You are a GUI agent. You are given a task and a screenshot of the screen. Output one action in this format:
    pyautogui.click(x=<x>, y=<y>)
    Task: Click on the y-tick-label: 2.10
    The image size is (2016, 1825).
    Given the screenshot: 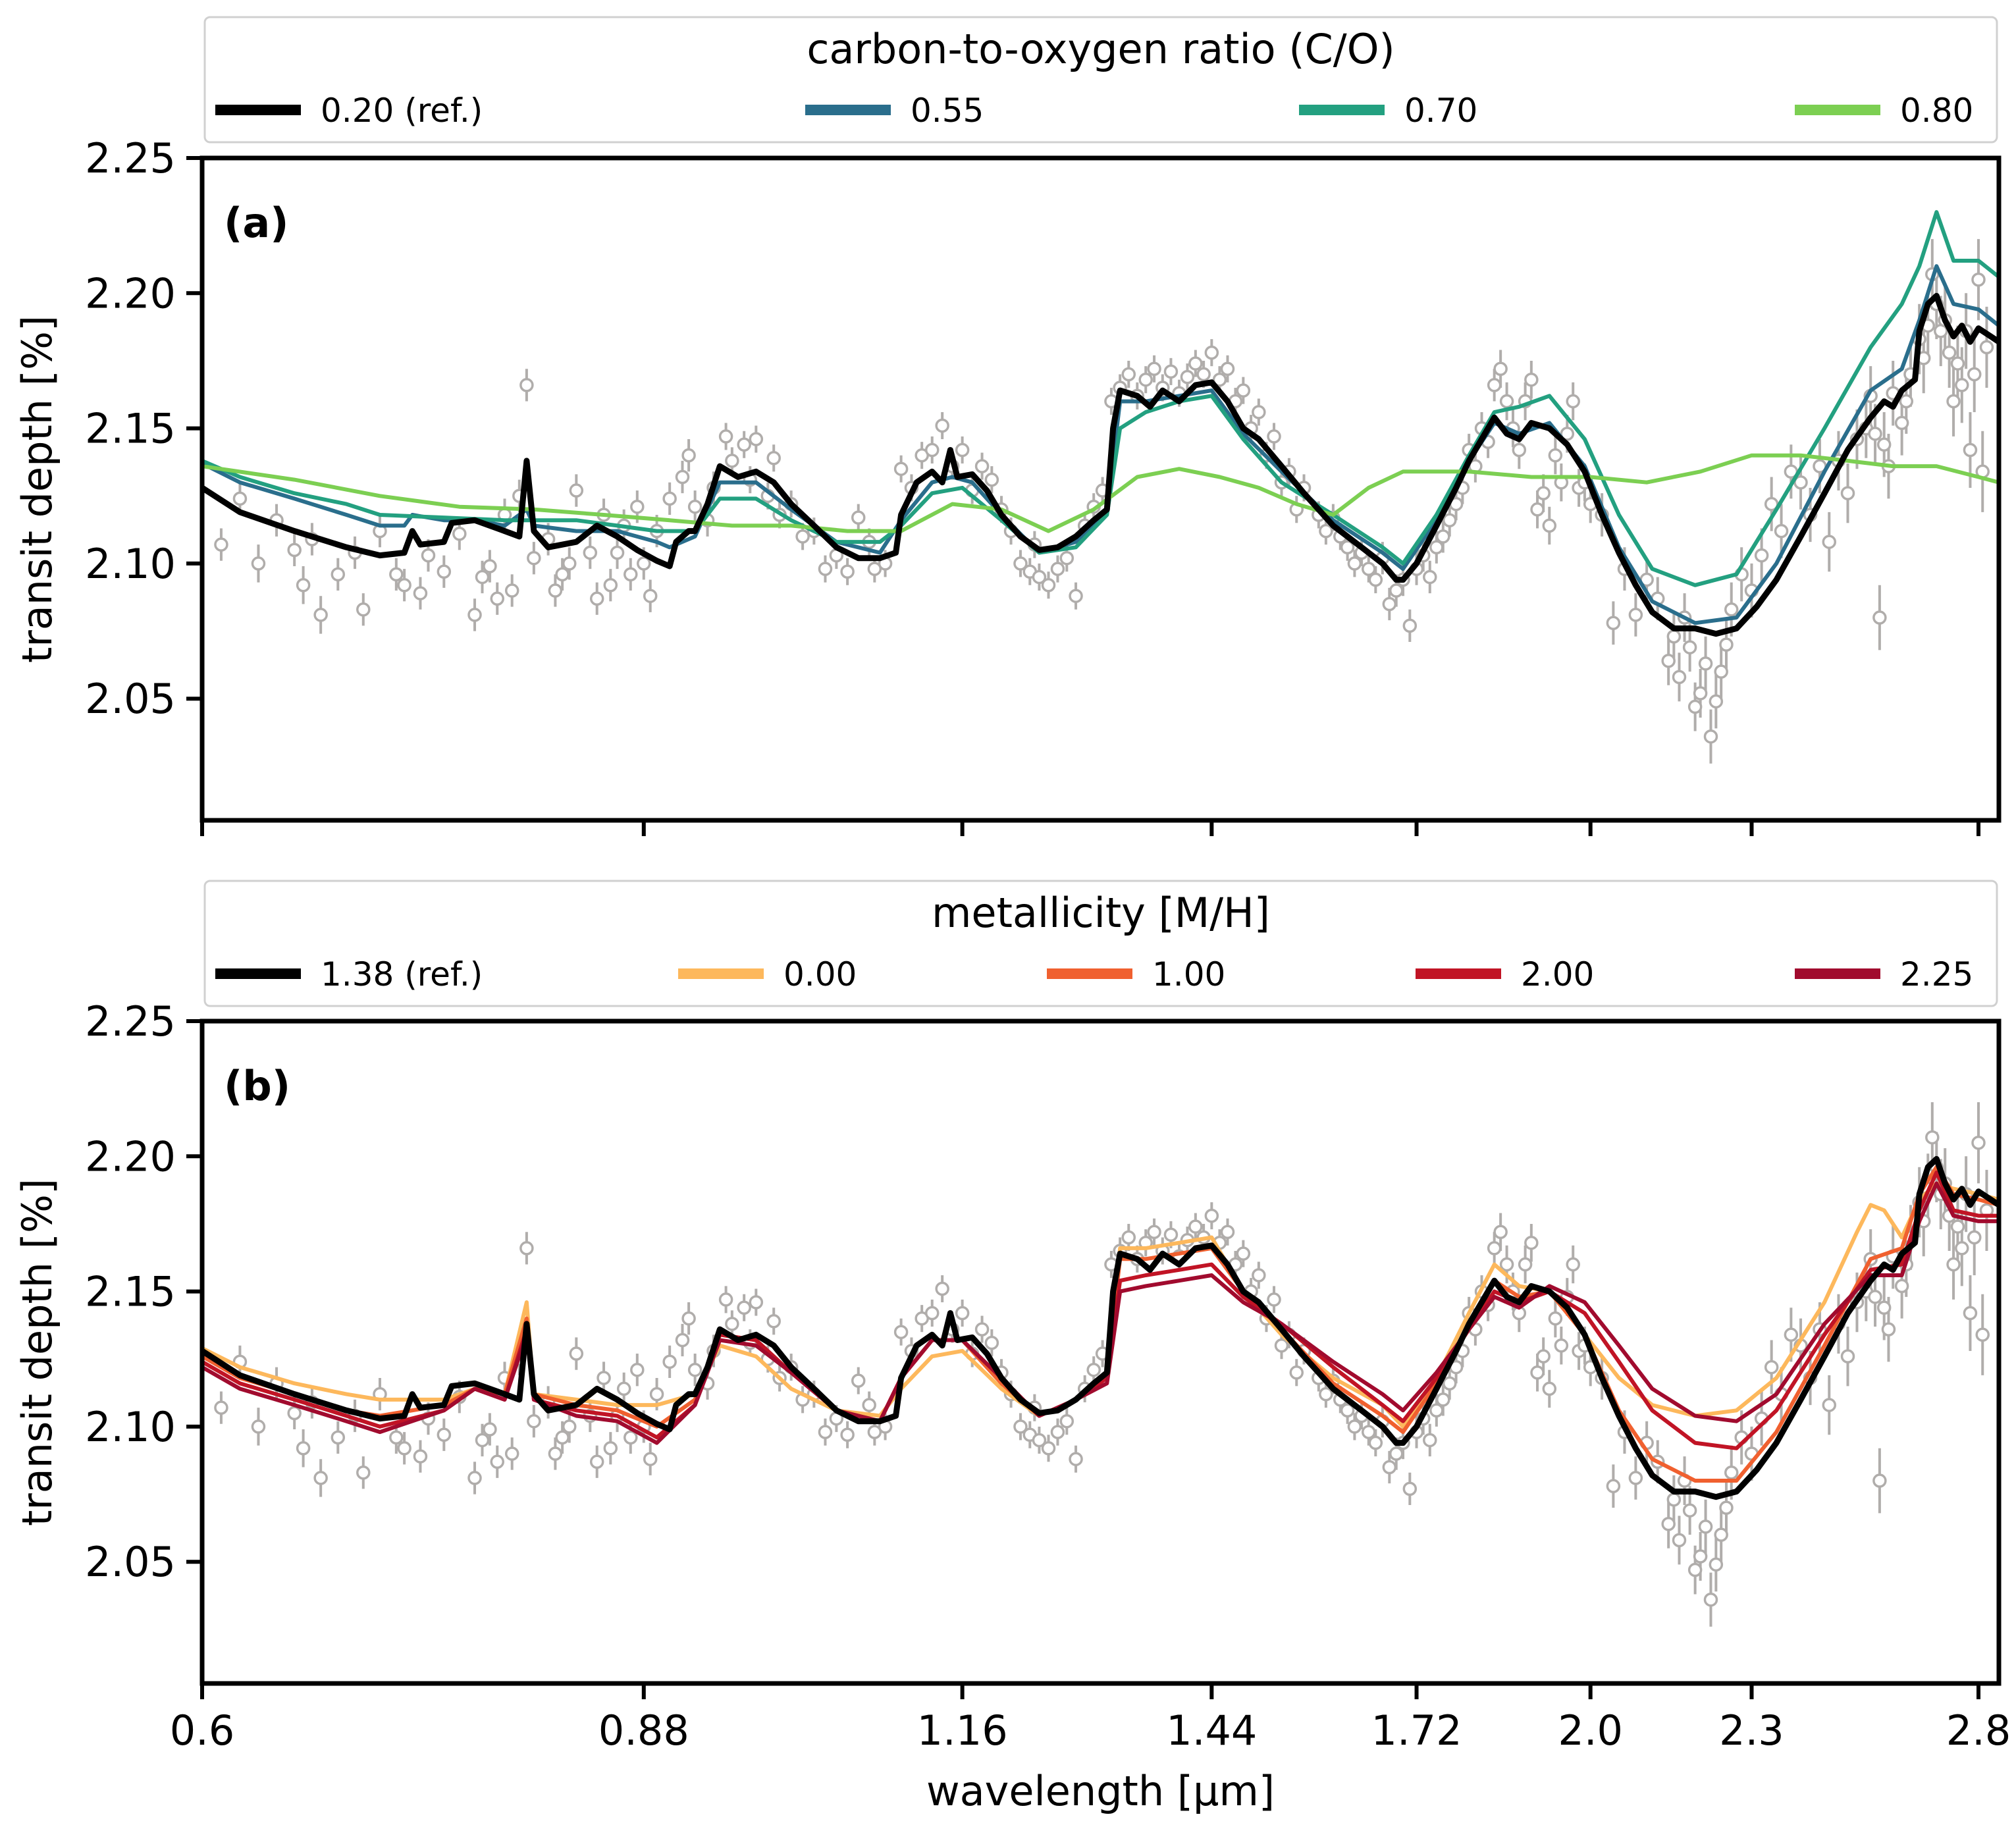 What is the action you would take?
    pyautogui.click(x=130, y=1427)
    